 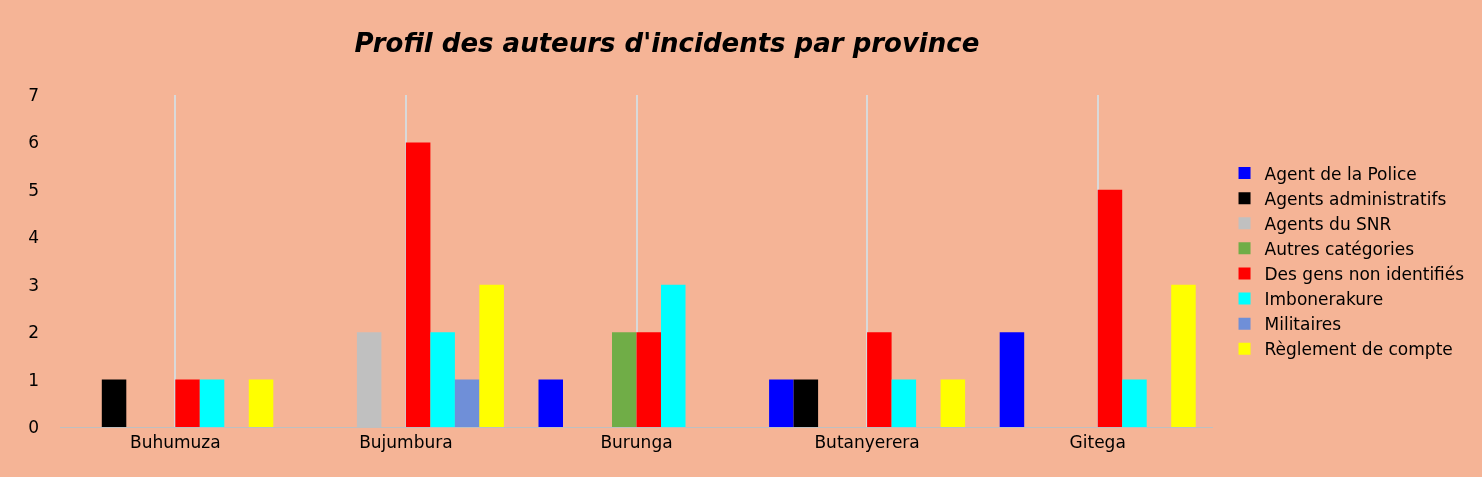 What do you see at coordinates (1328, 223) in the screenshot?
I see `legend-label: Agents du SNR` at bounding box center [1328, 223].